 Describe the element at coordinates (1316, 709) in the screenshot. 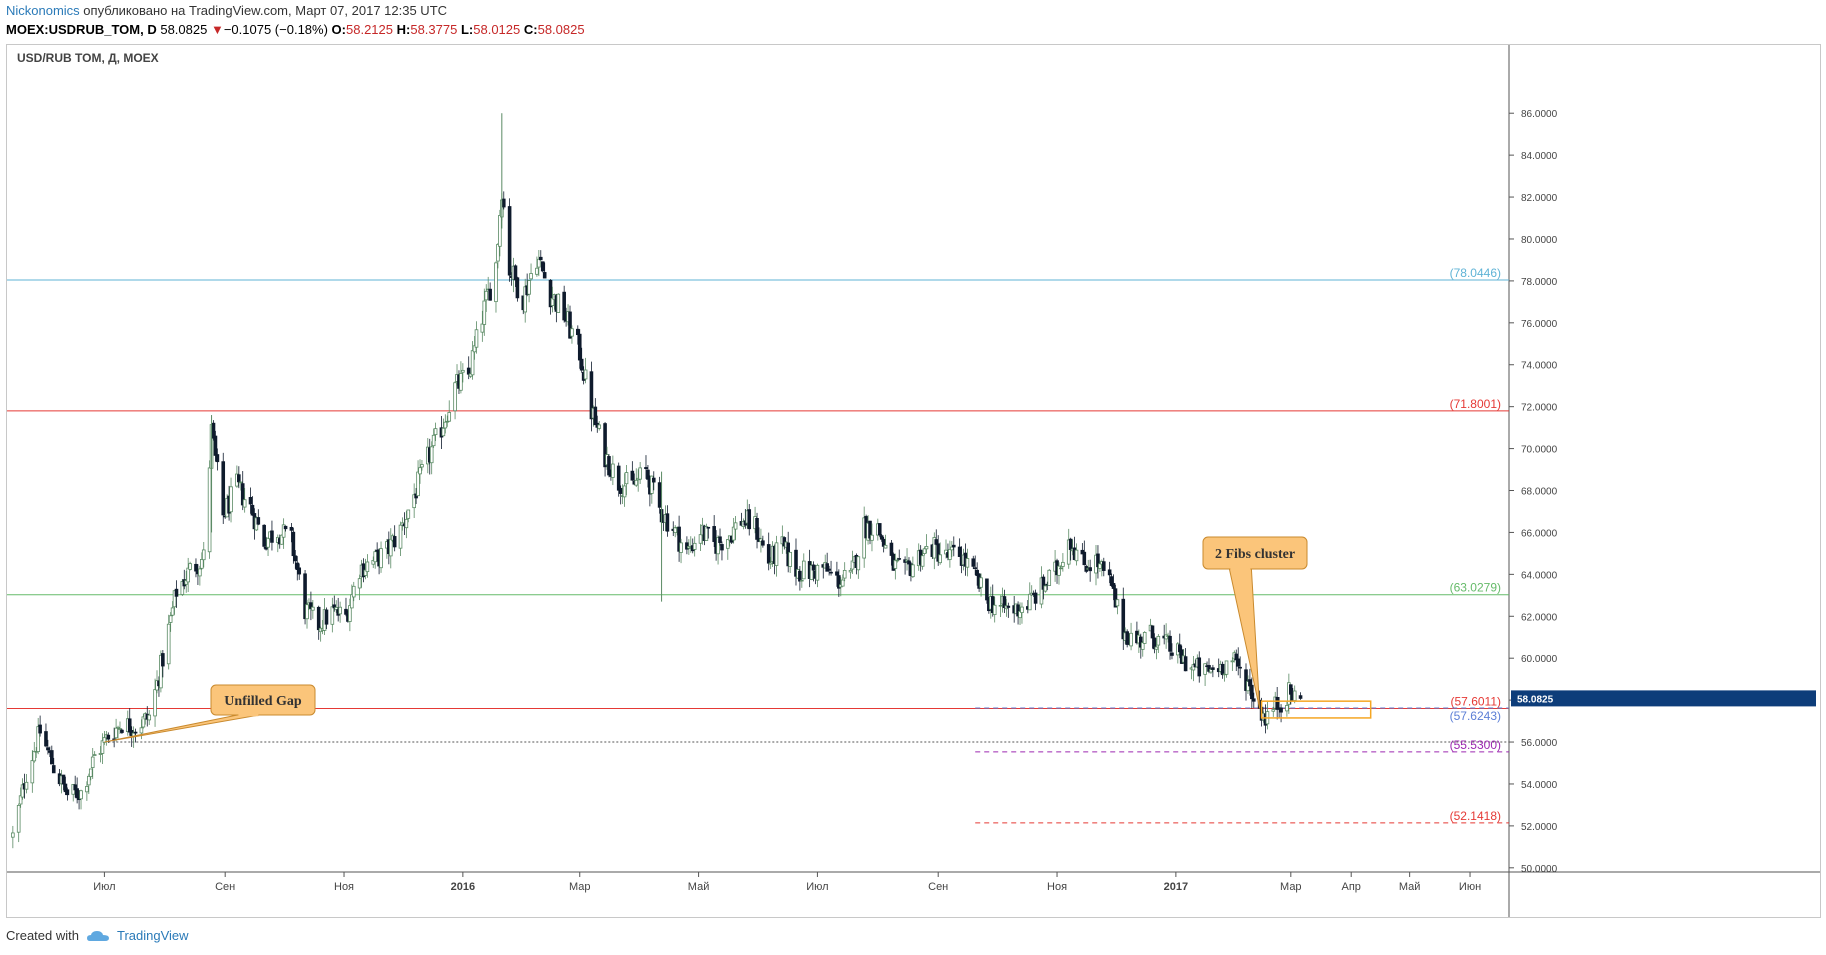

I see `highlight-box` at that location.